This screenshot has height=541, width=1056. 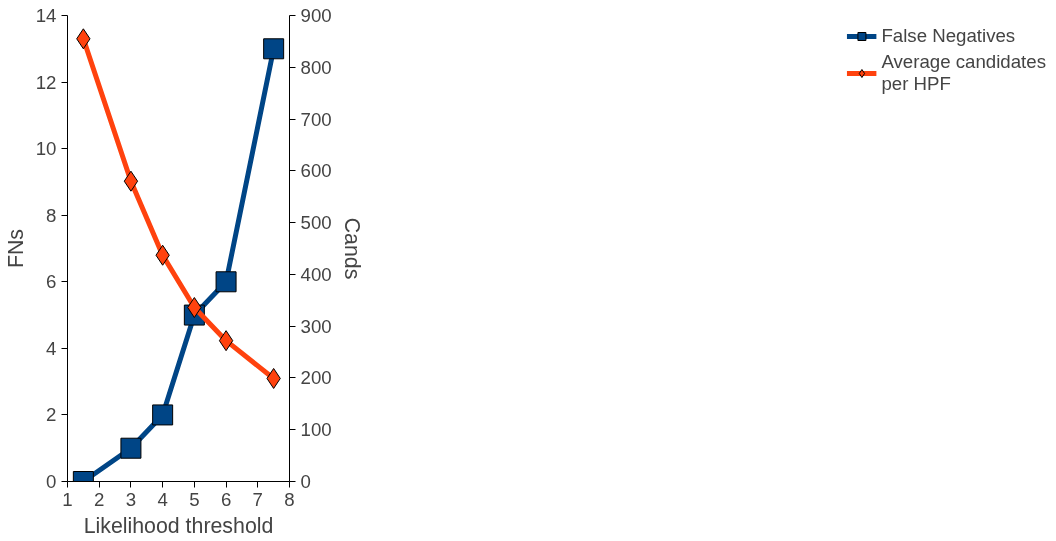 I want to click on legend-label: Average candidates per HPF, so click(x=963, y=73).